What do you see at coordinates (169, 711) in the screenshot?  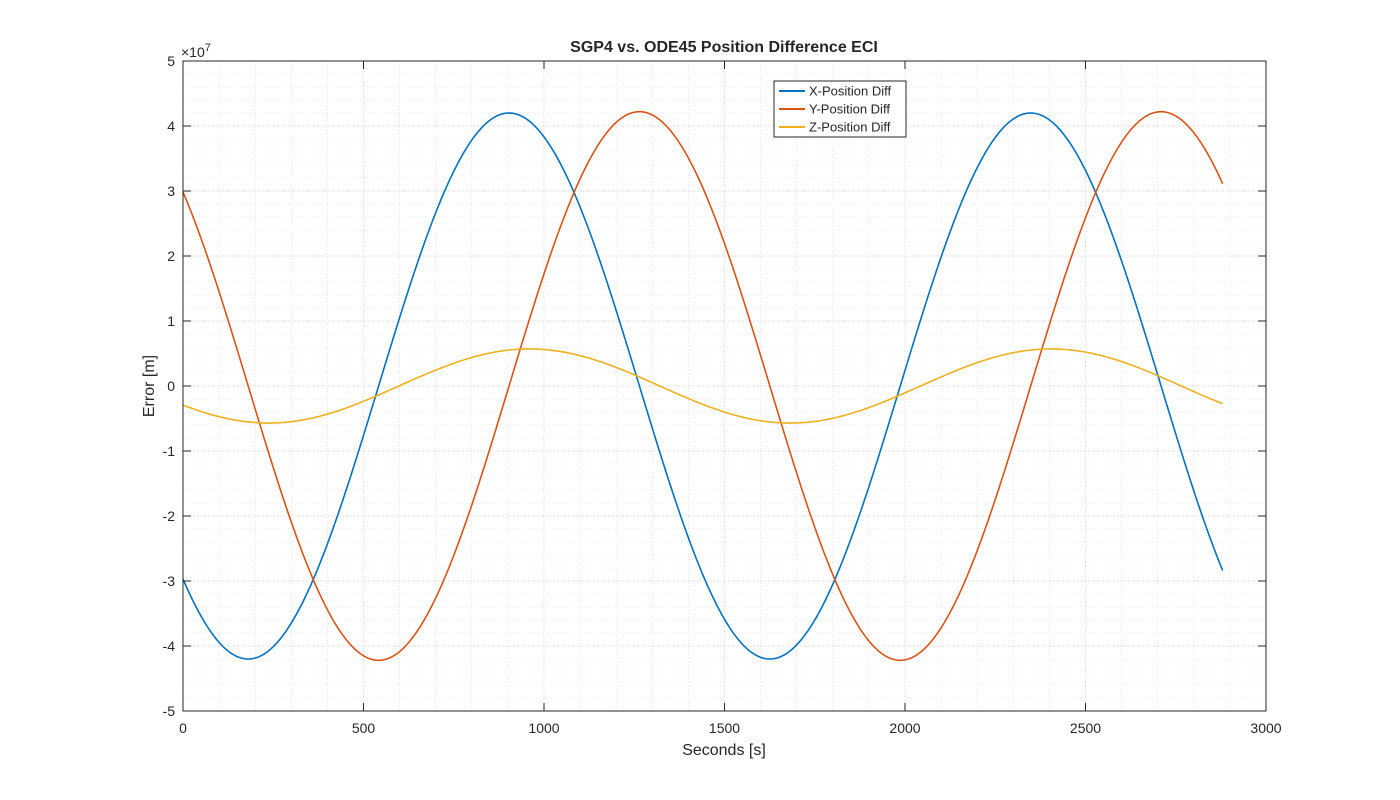 I see `y-tick-label: -5` at bounding box center [169, 711].